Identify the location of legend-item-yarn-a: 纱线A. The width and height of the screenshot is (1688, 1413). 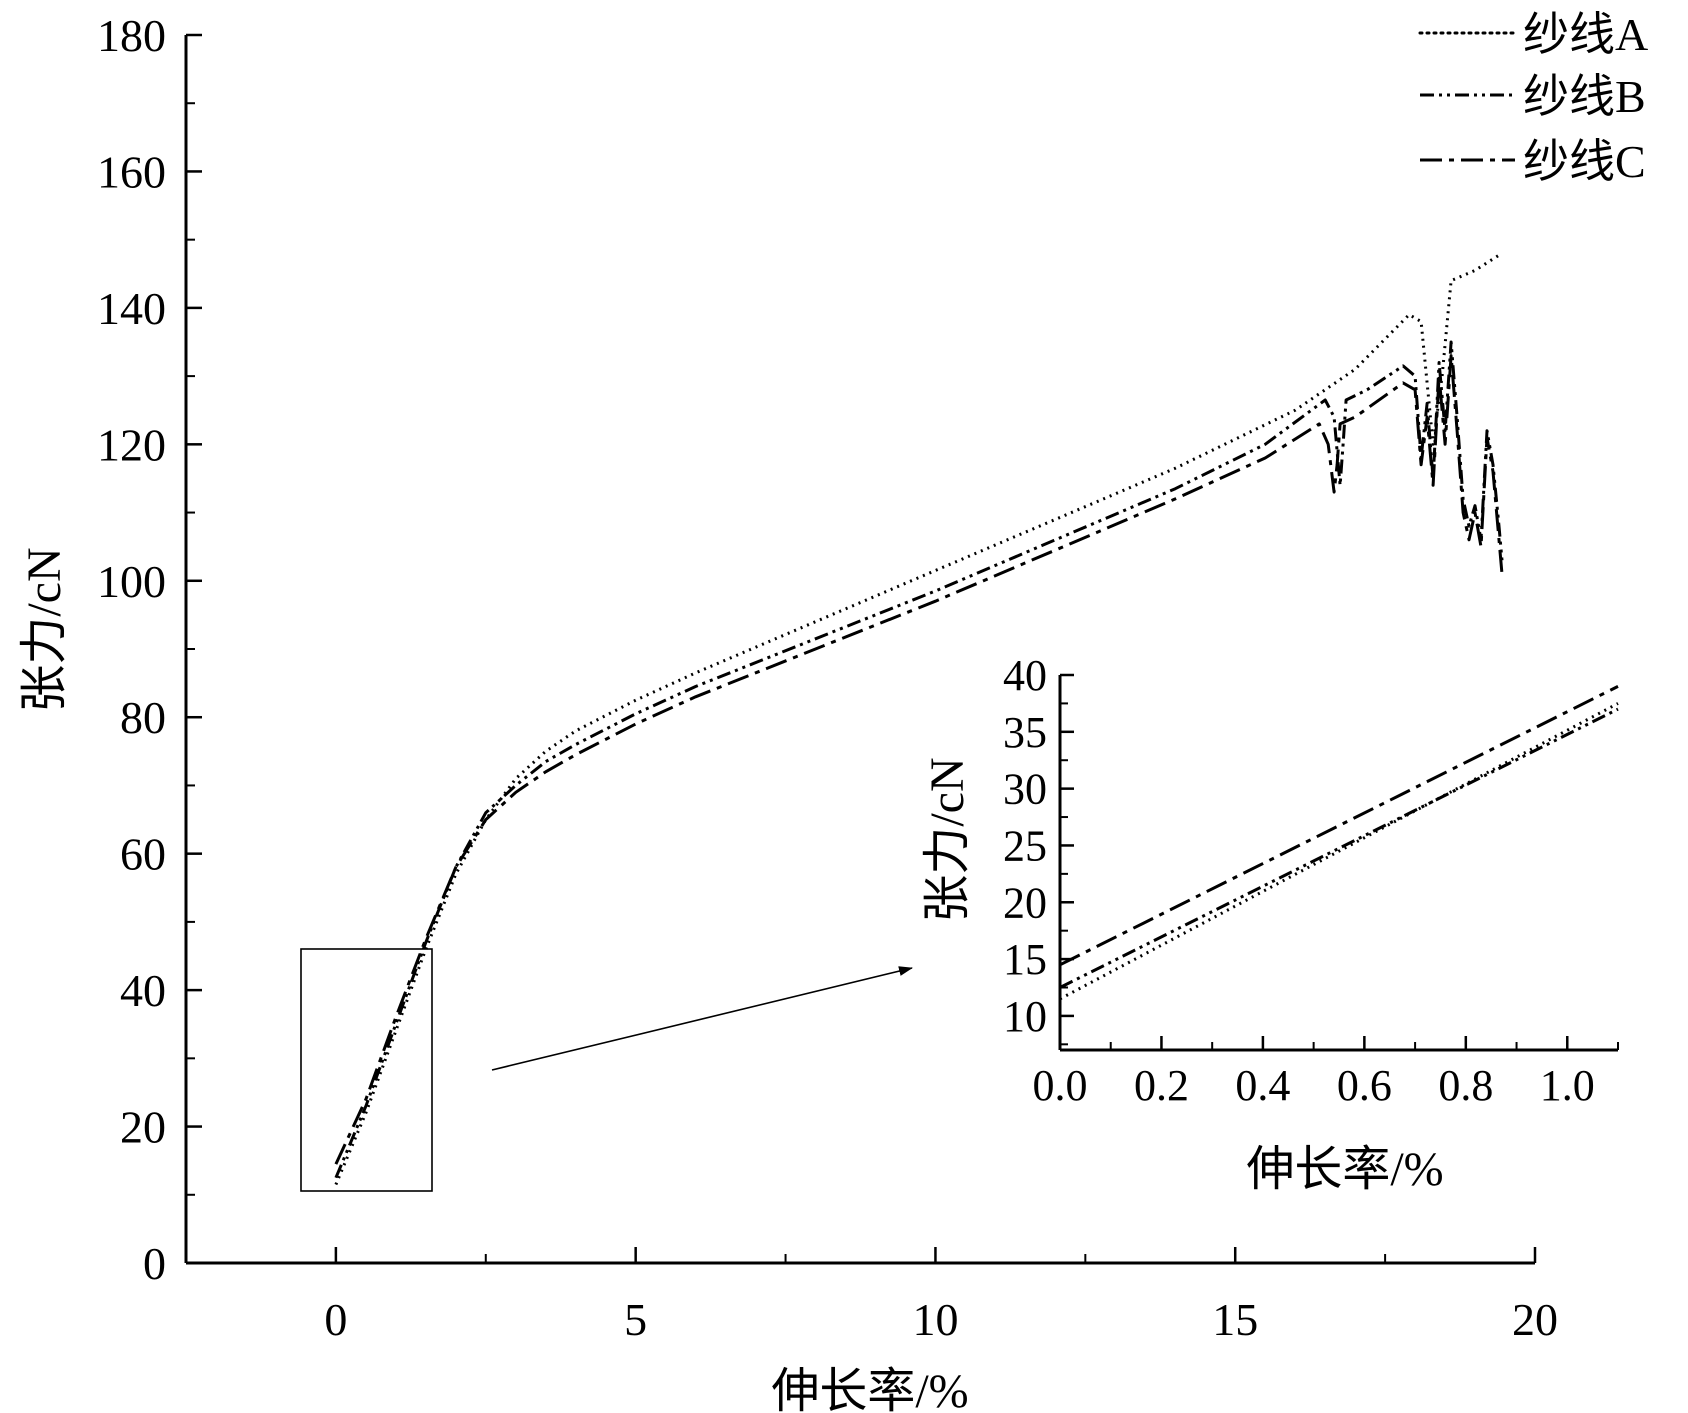
(1533, 34).